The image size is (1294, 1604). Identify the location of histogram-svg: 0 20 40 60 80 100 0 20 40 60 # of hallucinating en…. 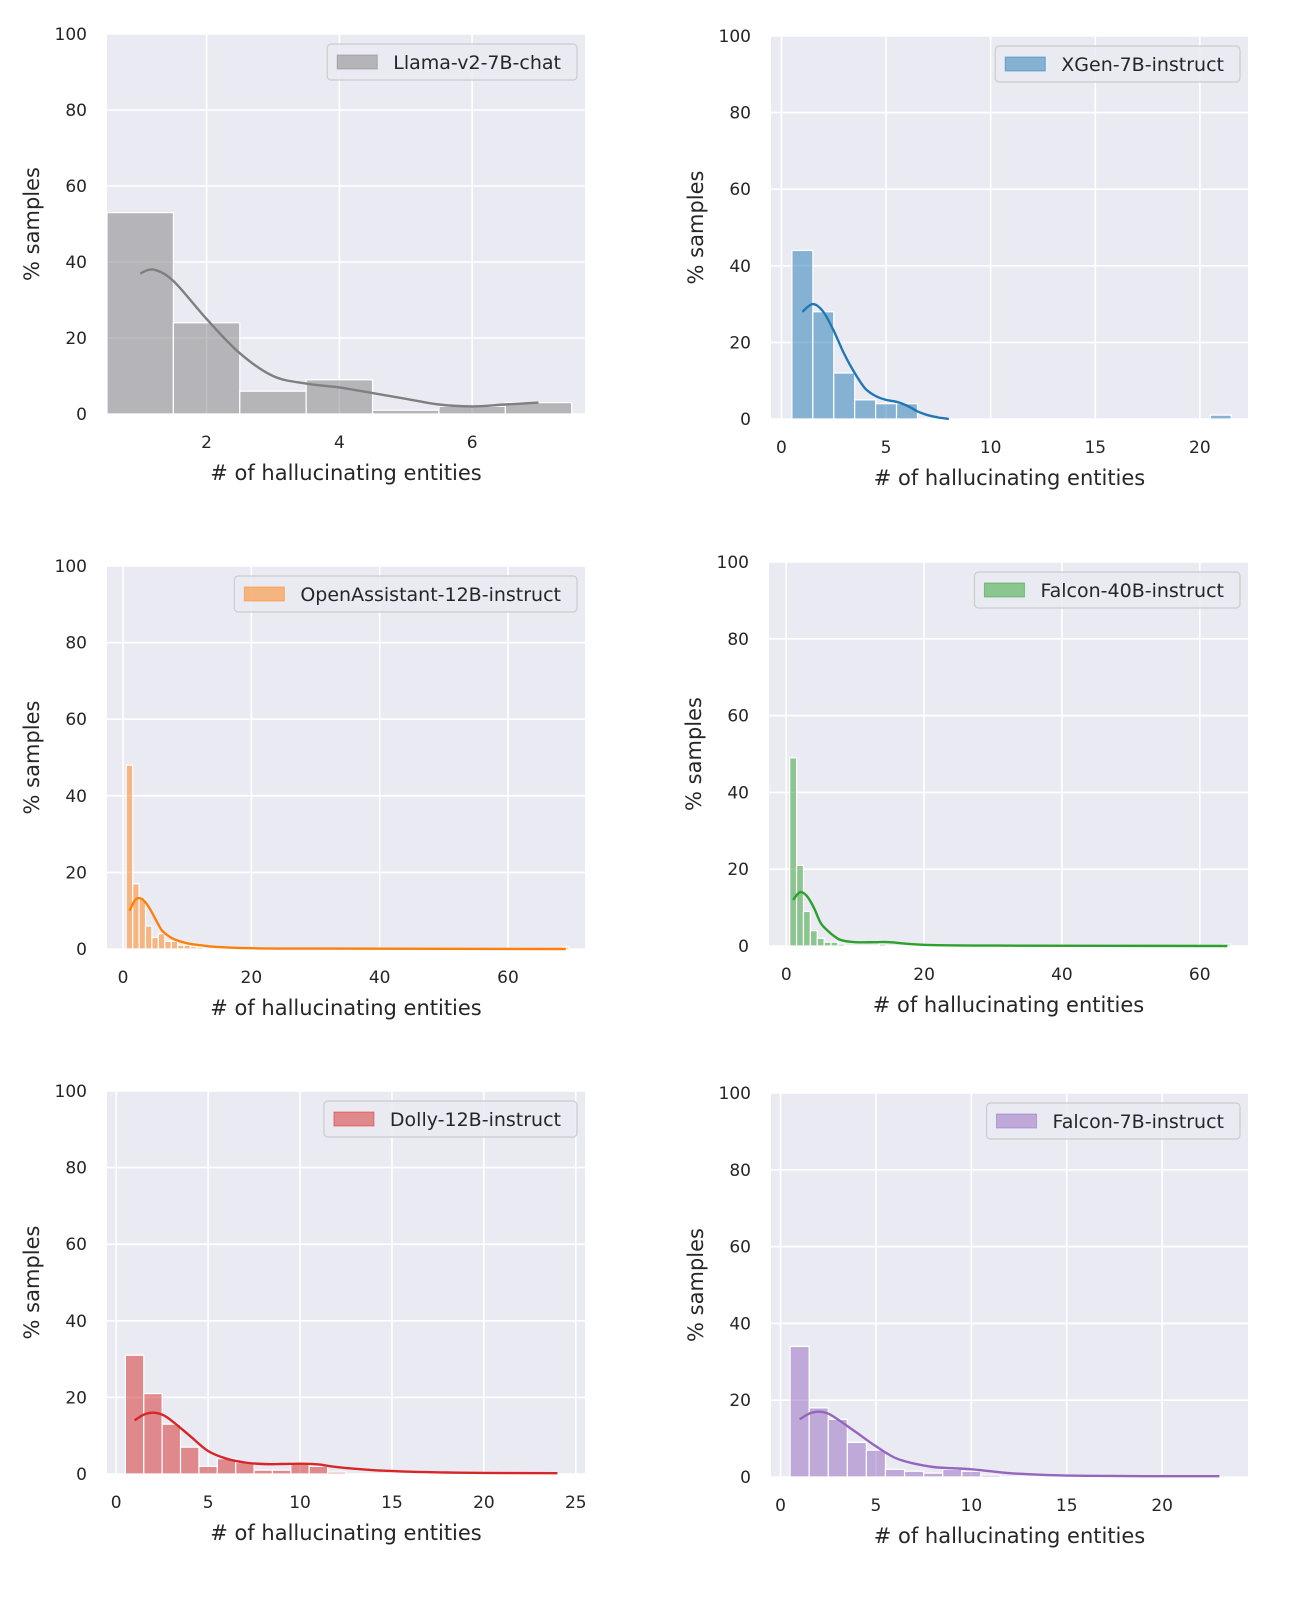
(302, 788).